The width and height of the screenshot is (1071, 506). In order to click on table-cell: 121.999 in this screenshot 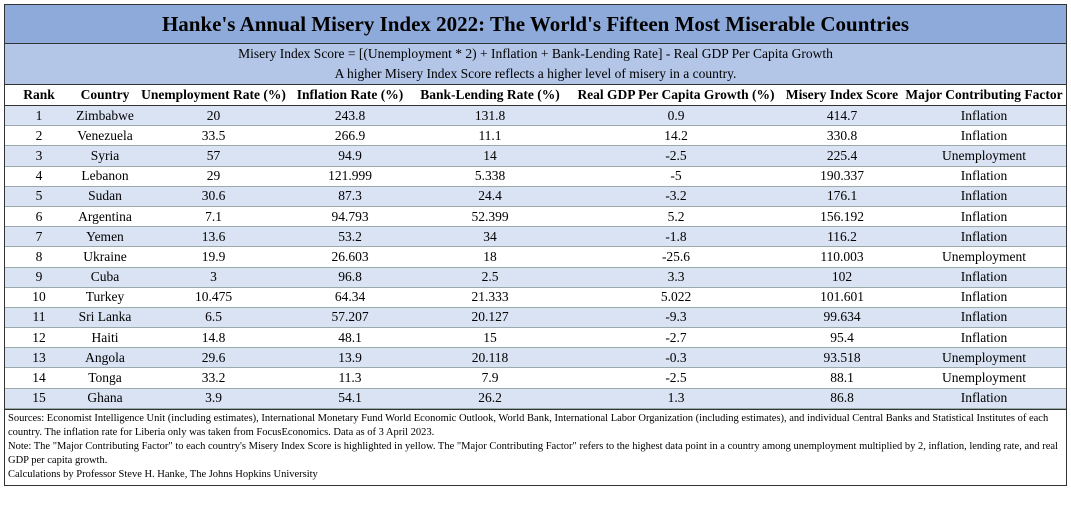, I will do `click(350, 176)`.